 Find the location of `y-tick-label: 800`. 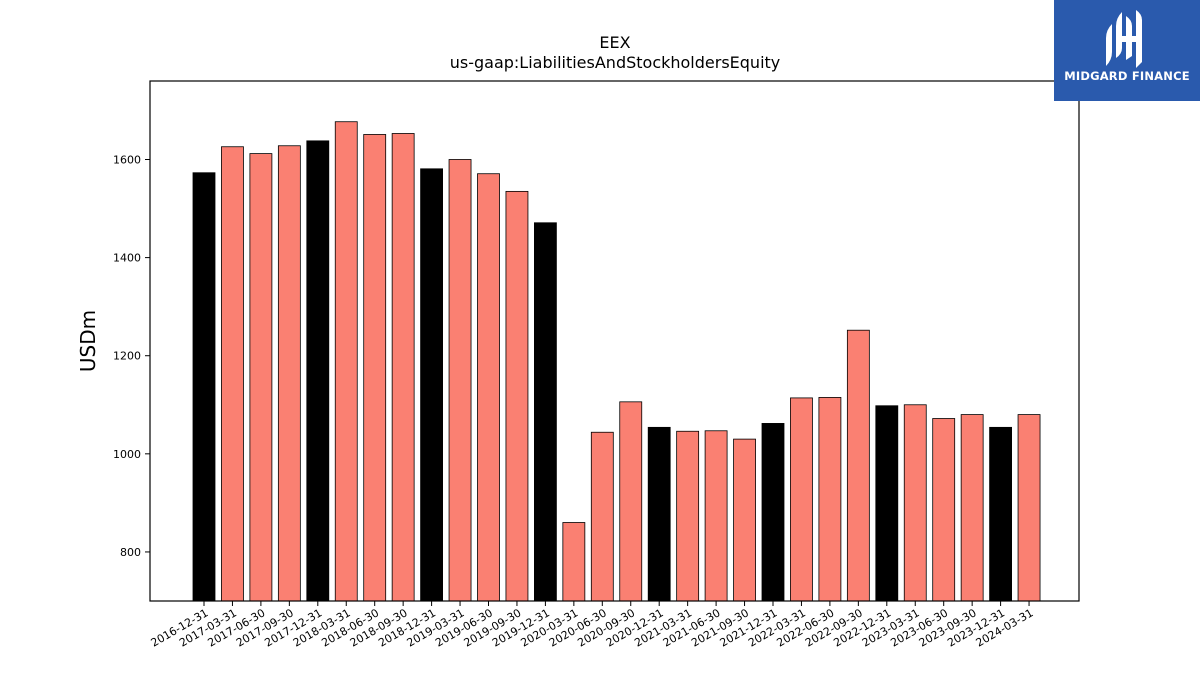

y-tick-label: 800 is located at coordinates (130, 552).